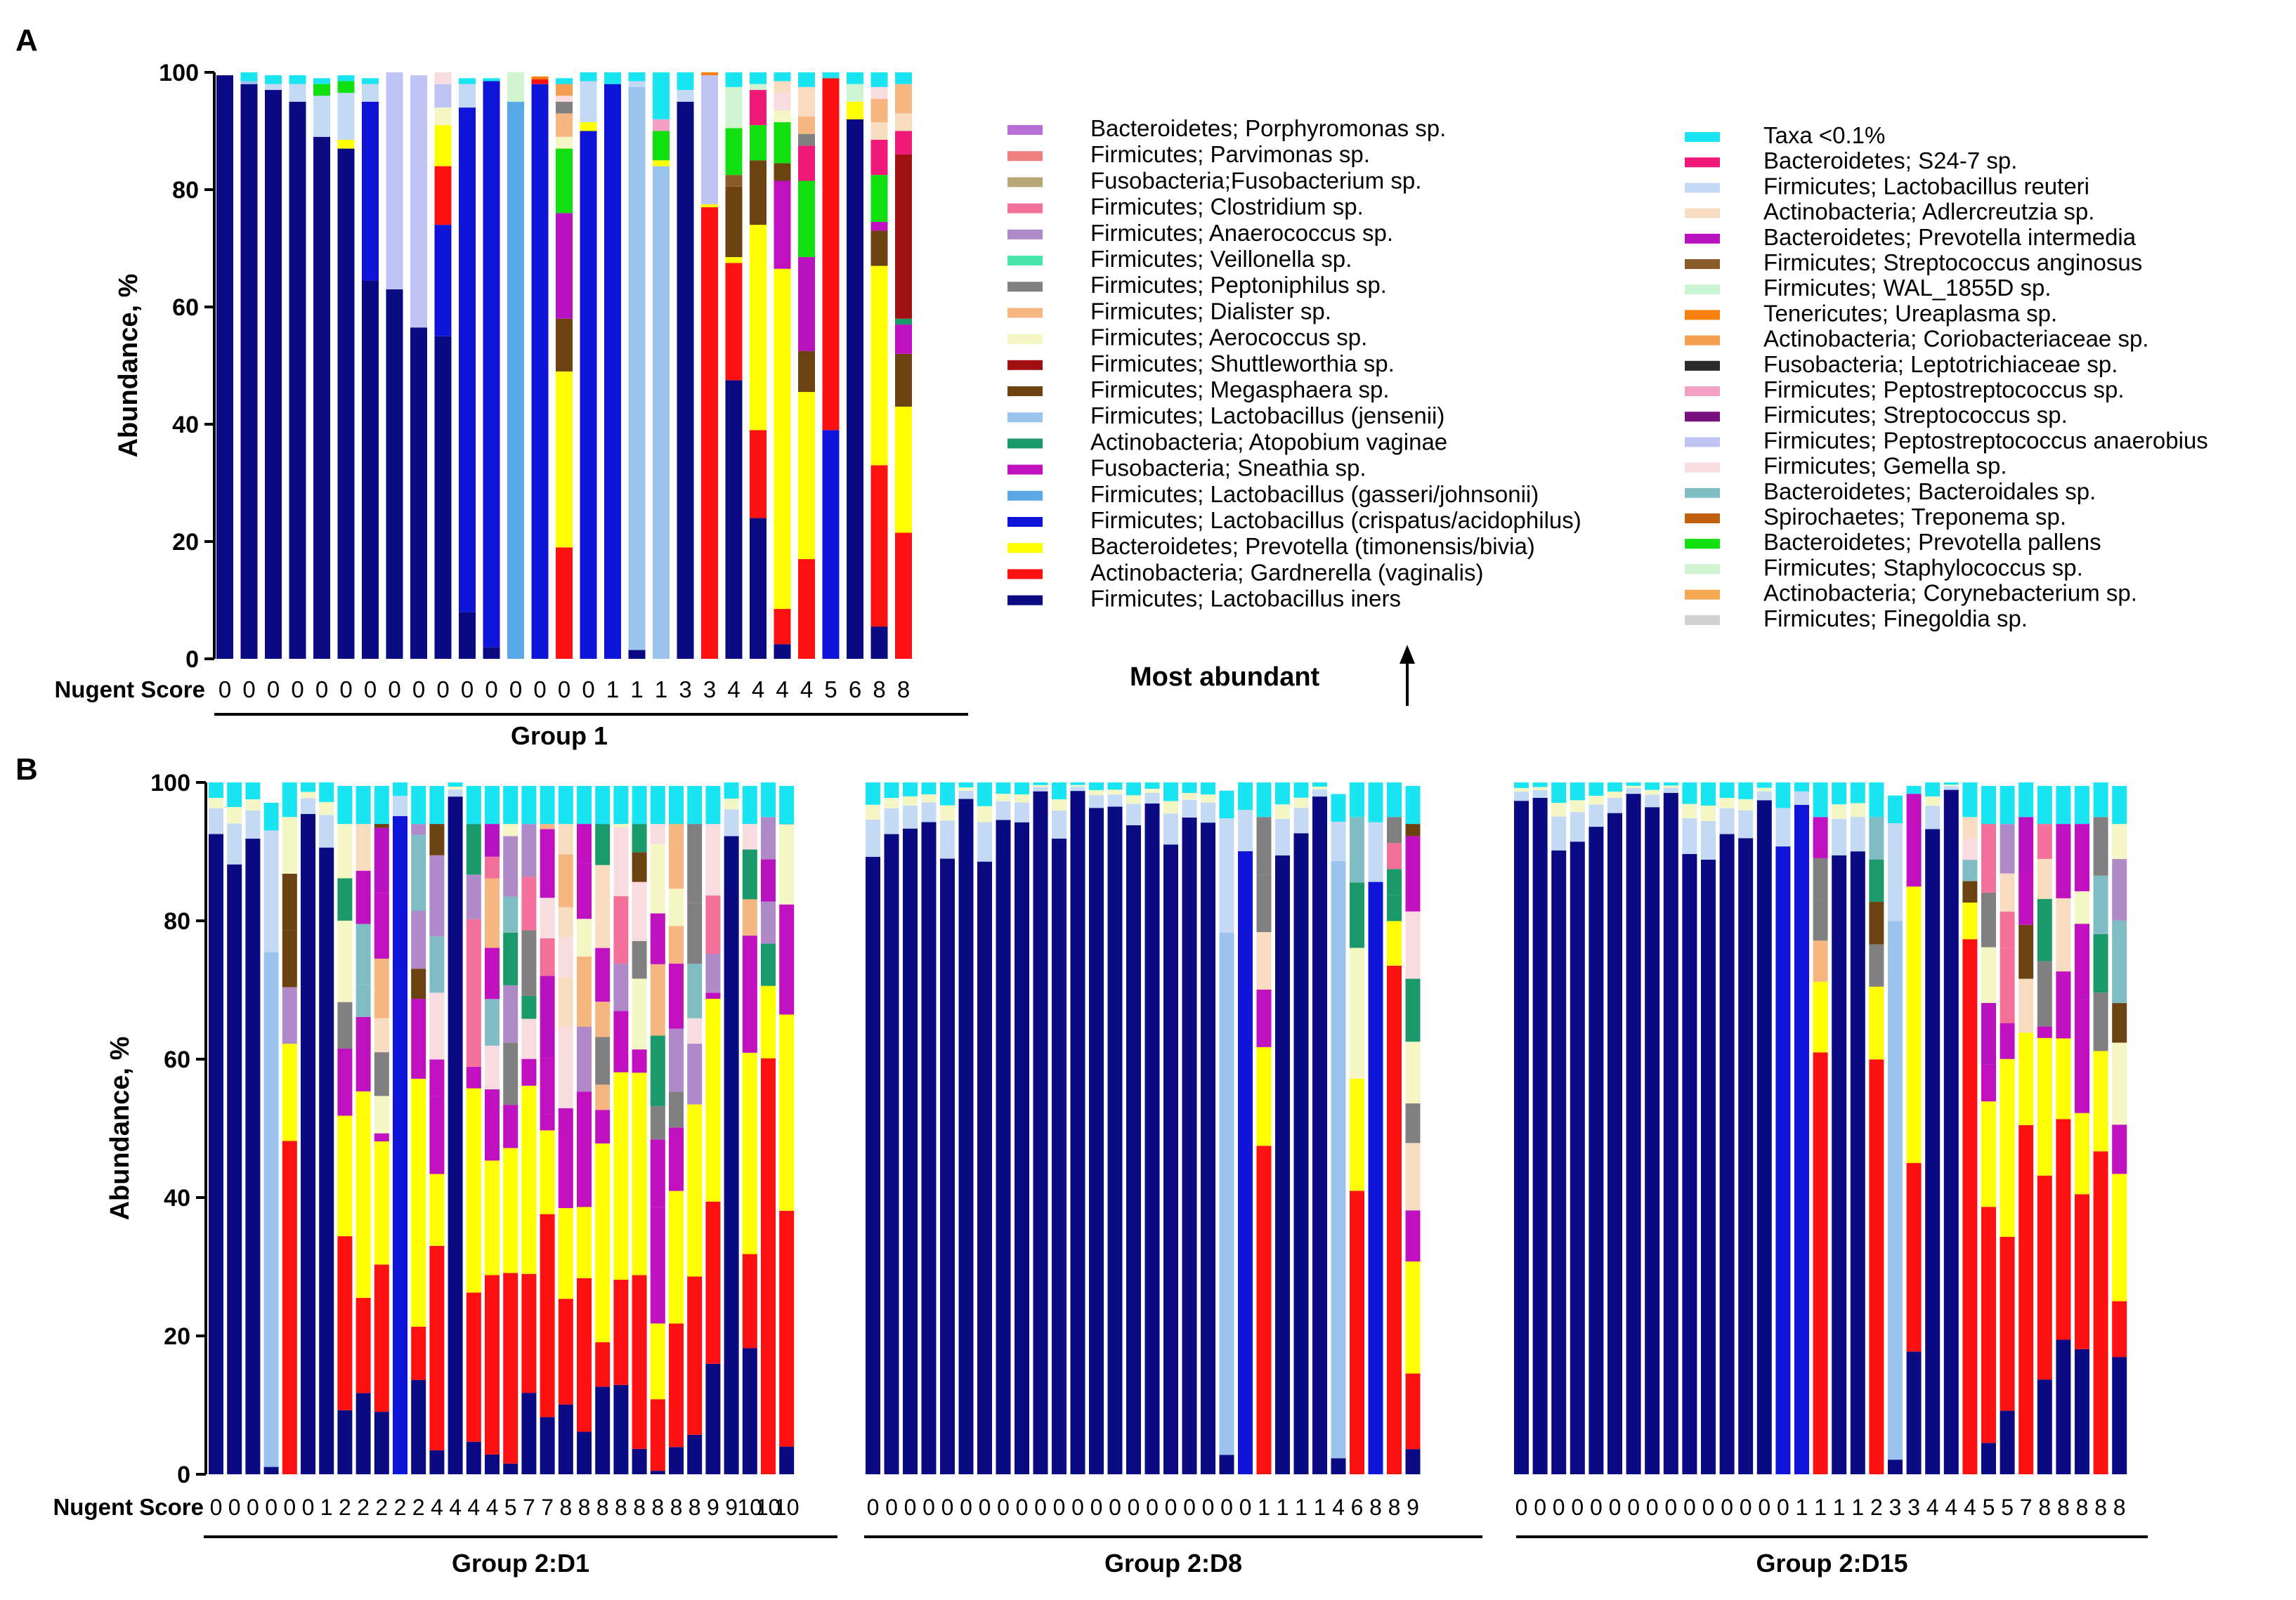 This screenshot has width=2296, height=1600. I want to click on bar-segment-actinobacteria-adlercreutzia-sp, so click(2026, 1005).